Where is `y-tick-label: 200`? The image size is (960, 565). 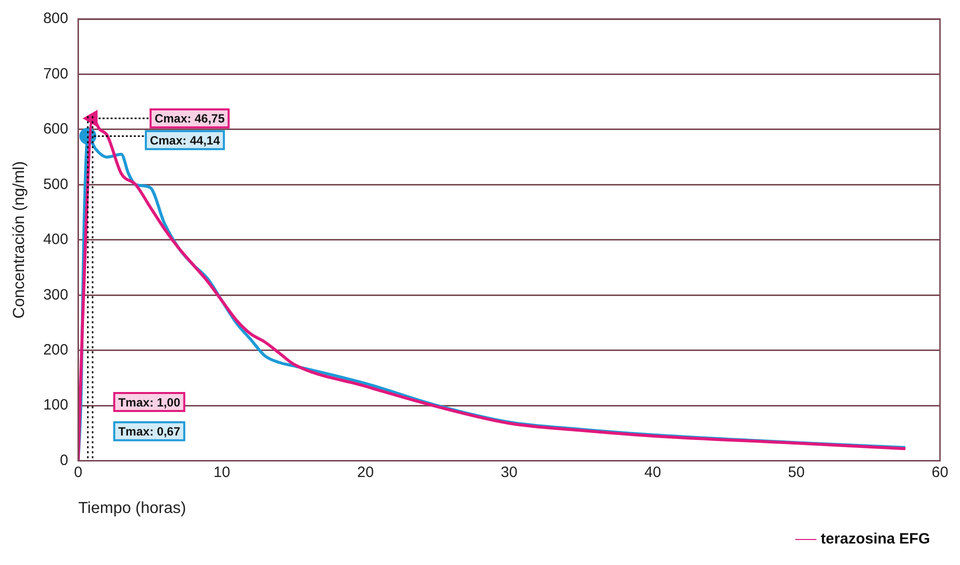
y-tick-label: 200 is located at coordinates (55, 349).